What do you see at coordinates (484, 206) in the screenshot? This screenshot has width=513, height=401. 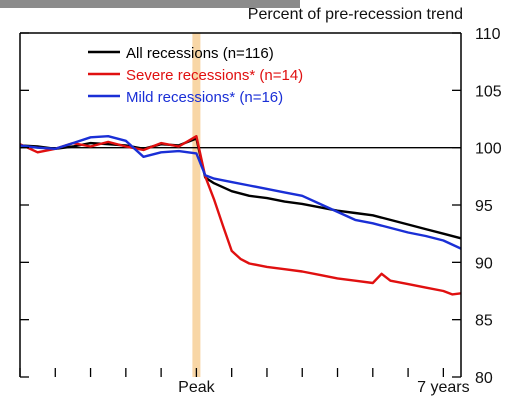 I see `y-tick-label: 95` at bounding box center [484, 206].